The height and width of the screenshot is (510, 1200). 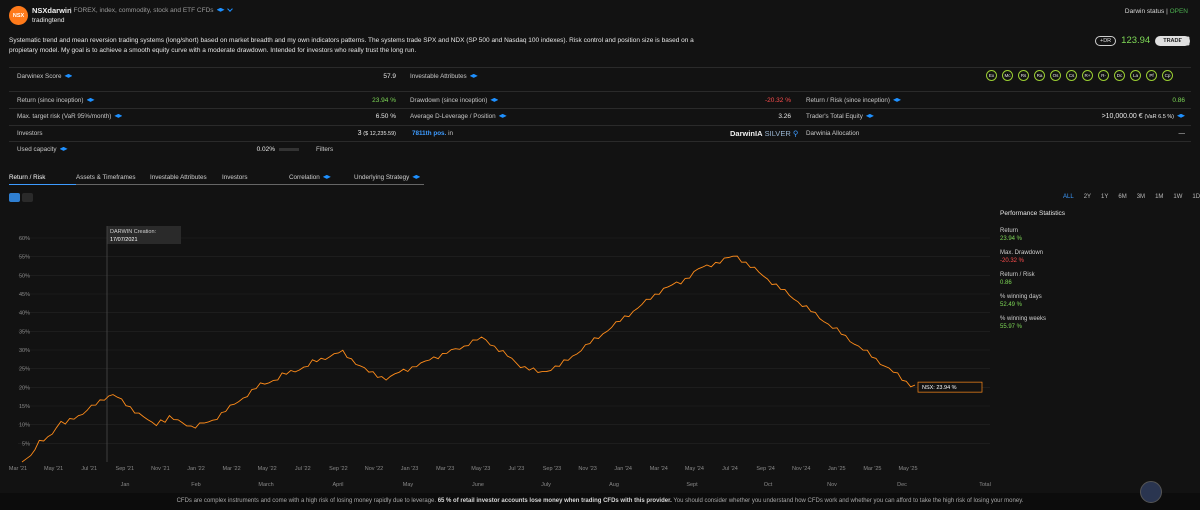 What do you see at coordinates (1105, 197) in the screenshot?
I see `range-1y: 1Y` at bounding box center [1105, 197].